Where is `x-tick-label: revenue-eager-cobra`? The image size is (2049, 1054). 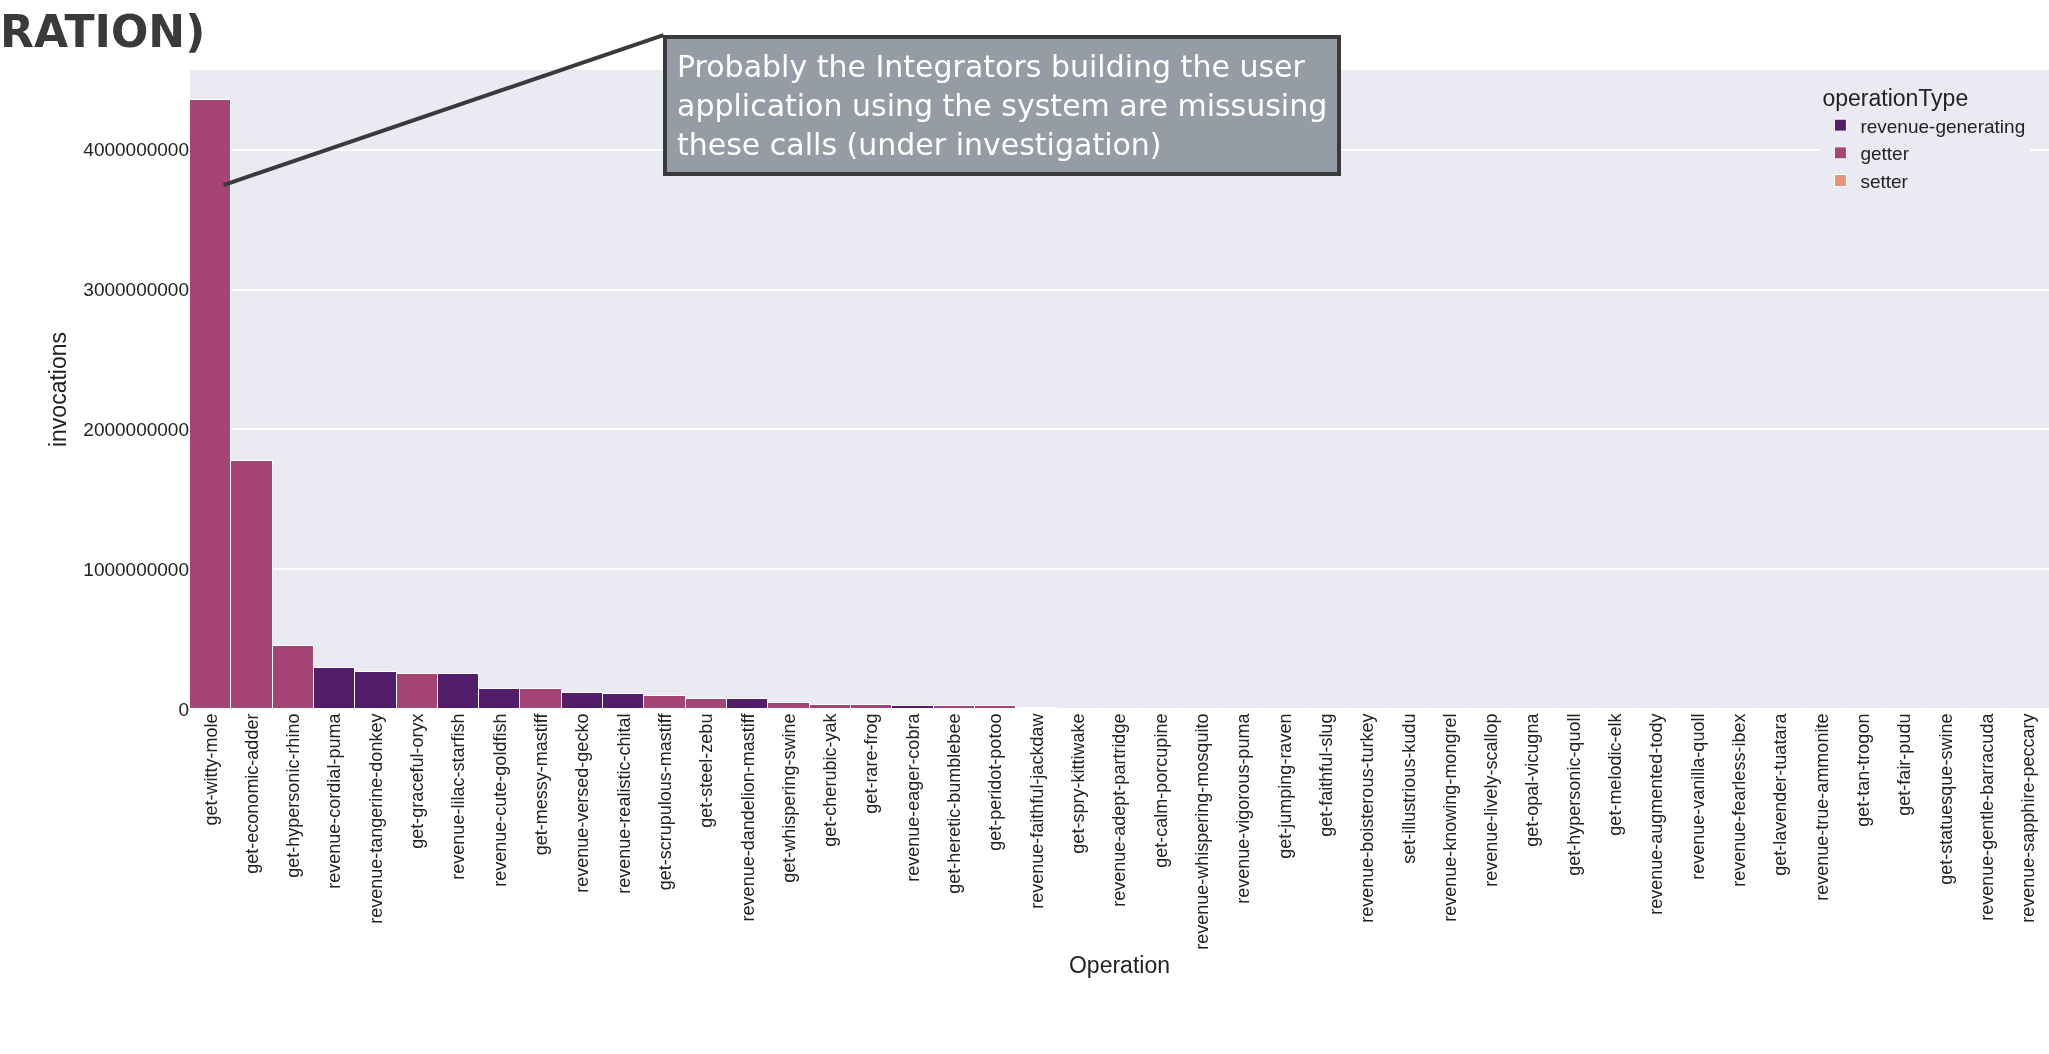
x-tick-label: revenue-eager-cobra is located at coordinates (912, 797).